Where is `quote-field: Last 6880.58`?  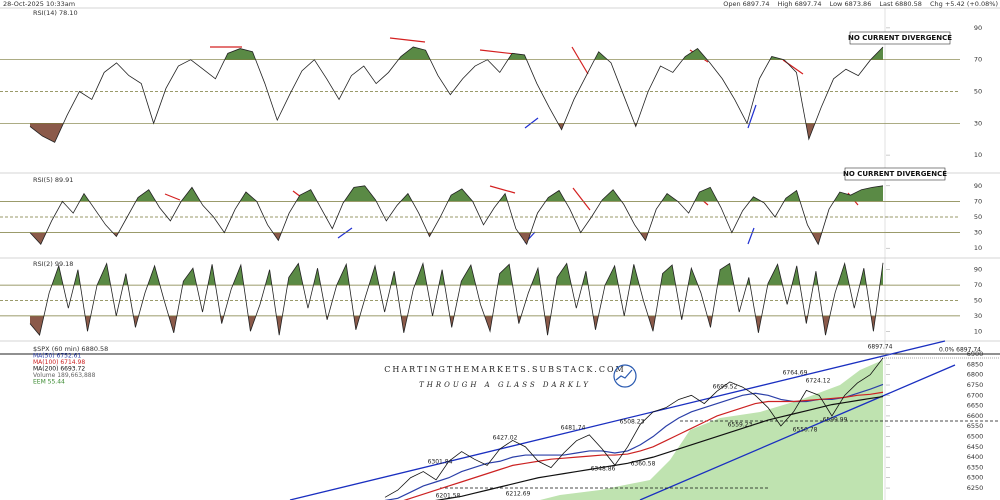 quote-field: Last 6880.58 is located at coordinates (900, 4).